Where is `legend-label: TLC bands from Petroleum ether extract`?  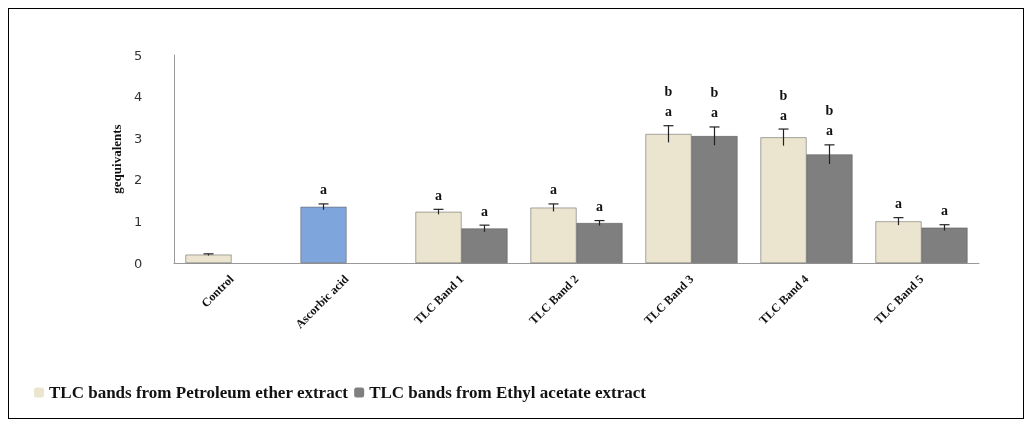
legend-label: TLC bands from Petroleum ether extract is located at coordinates (199, 392).